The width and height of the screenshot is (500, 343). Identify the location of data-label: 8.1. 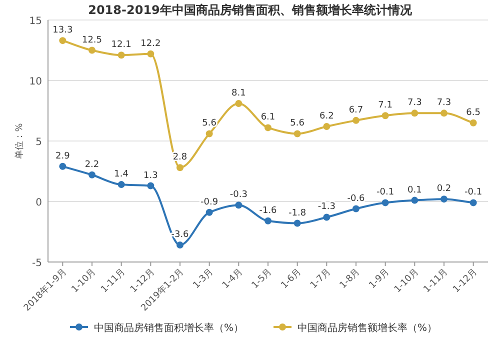
(239, 93).